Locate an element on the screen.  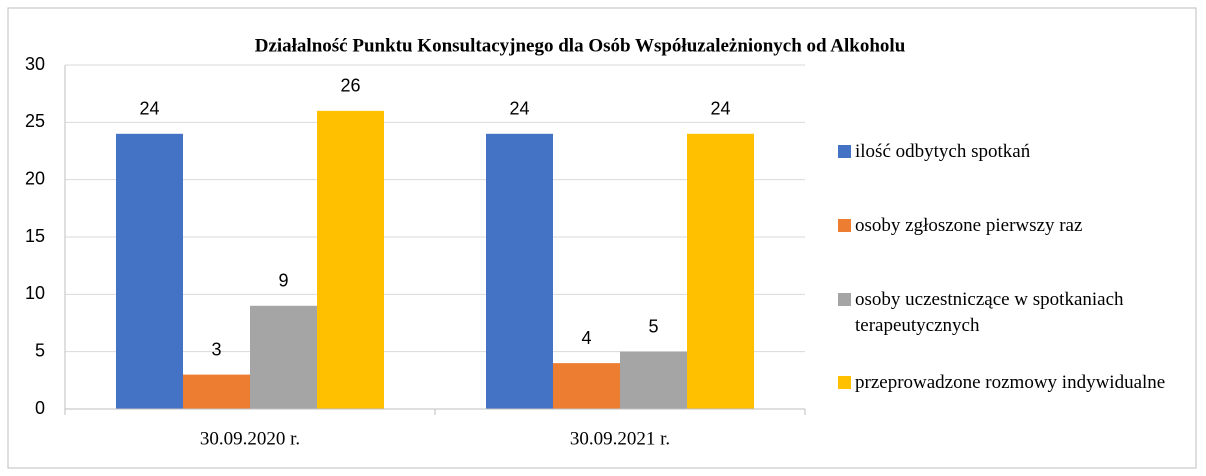
y-tick-label: 5 is located at coordinates (40, 350).